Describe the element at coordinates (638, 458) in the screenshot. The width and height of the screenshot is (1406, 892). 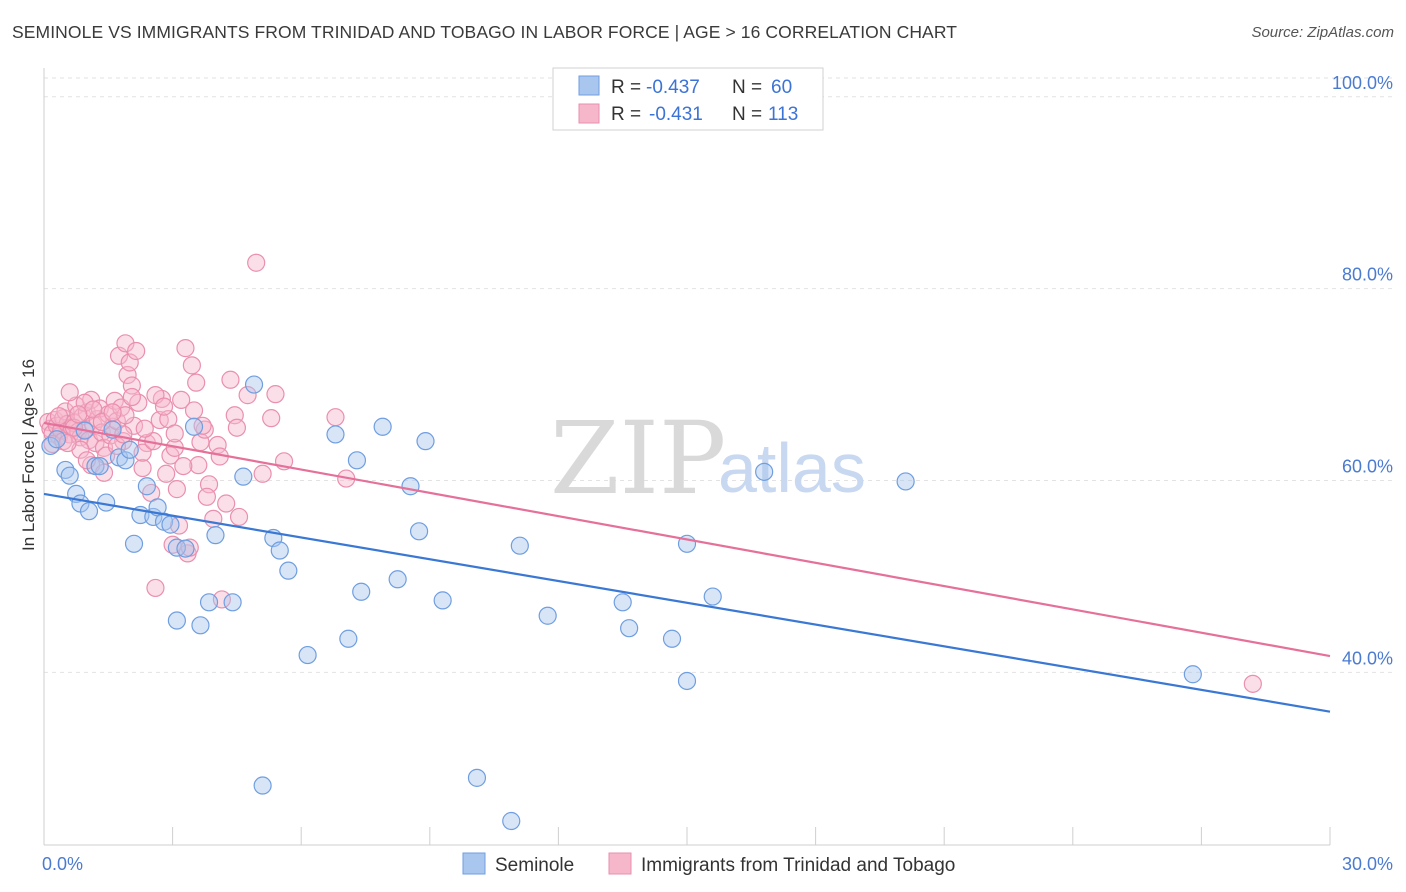
I see `watermark-zip: ZIP` at that location.